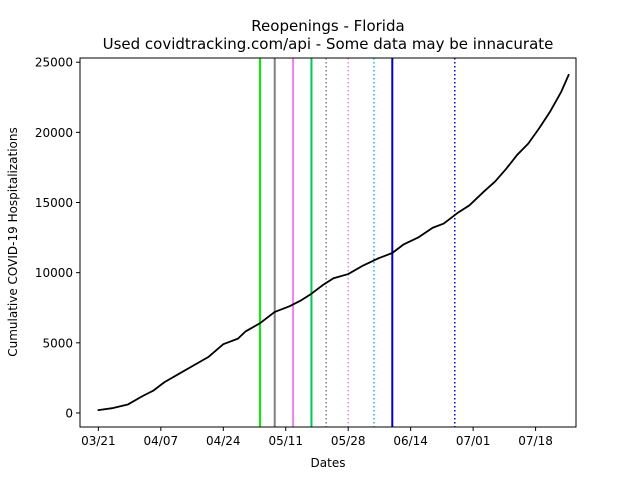  I want to click on x-tick-label: 04/07, so click(161, 441).